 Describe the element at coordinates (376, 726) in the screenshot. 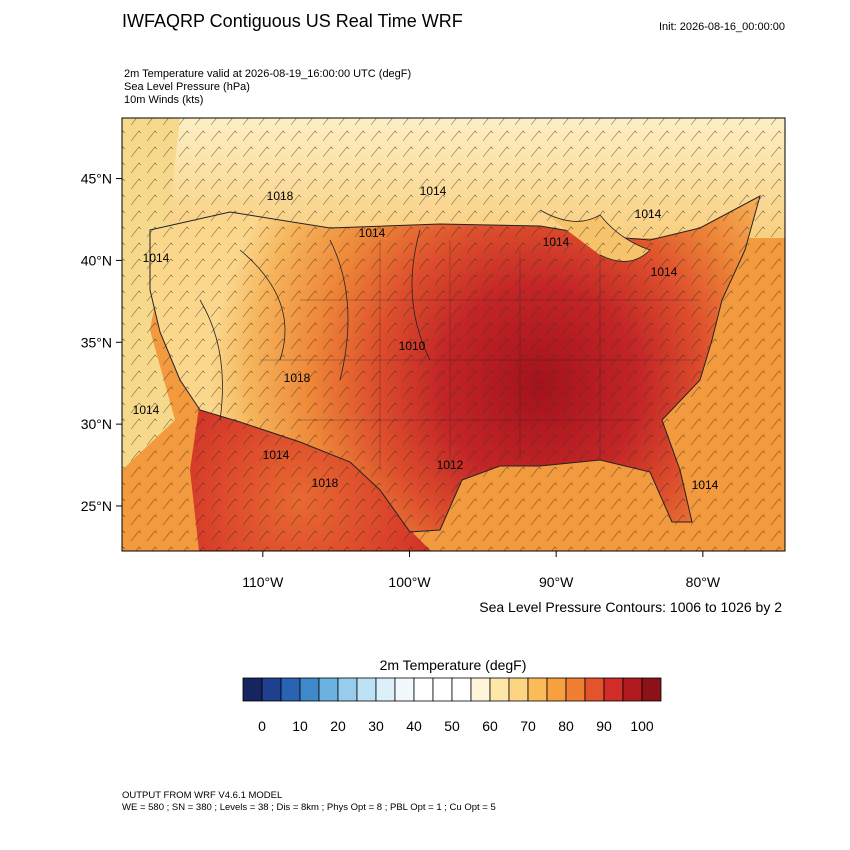

I see `colorbar-tick-label: 30` at that location.